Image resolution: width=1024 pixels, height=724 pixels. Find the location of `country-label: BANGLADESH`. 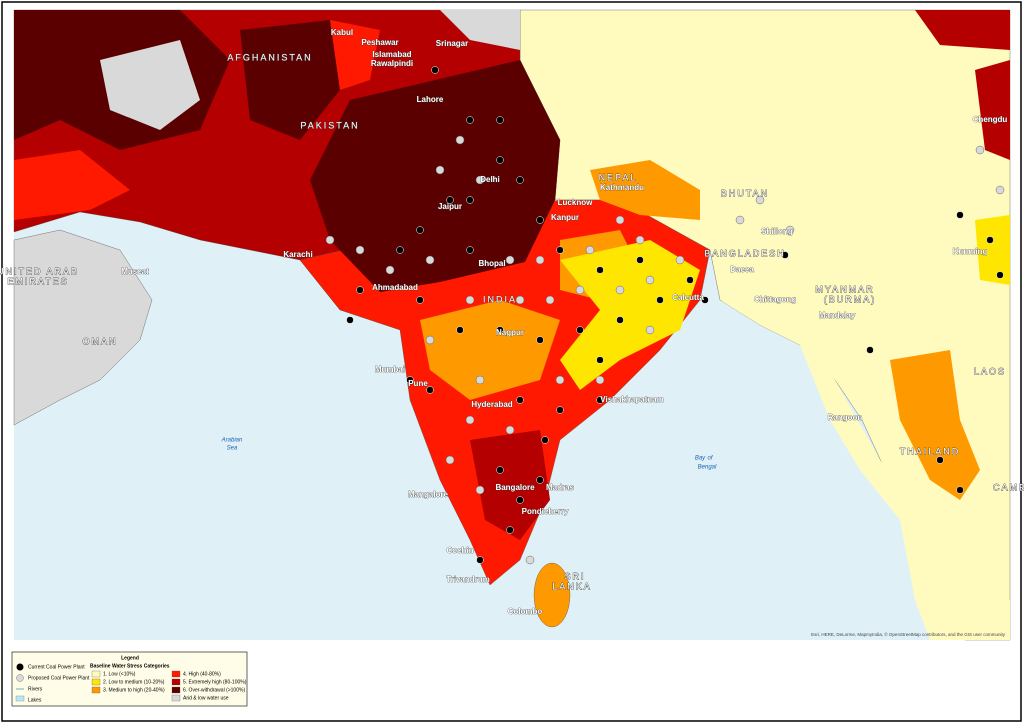

country-label: BANGLADESH is located at coordinates (745, 253).